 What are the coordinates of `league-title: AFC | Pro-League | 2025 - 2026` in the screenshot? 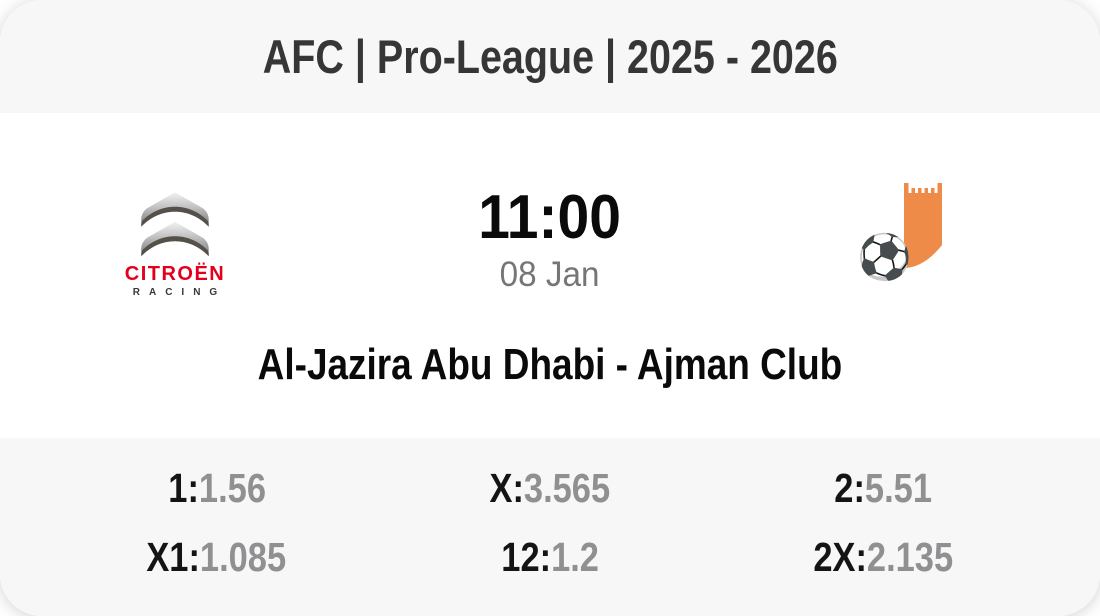 It's located at (550, 56).